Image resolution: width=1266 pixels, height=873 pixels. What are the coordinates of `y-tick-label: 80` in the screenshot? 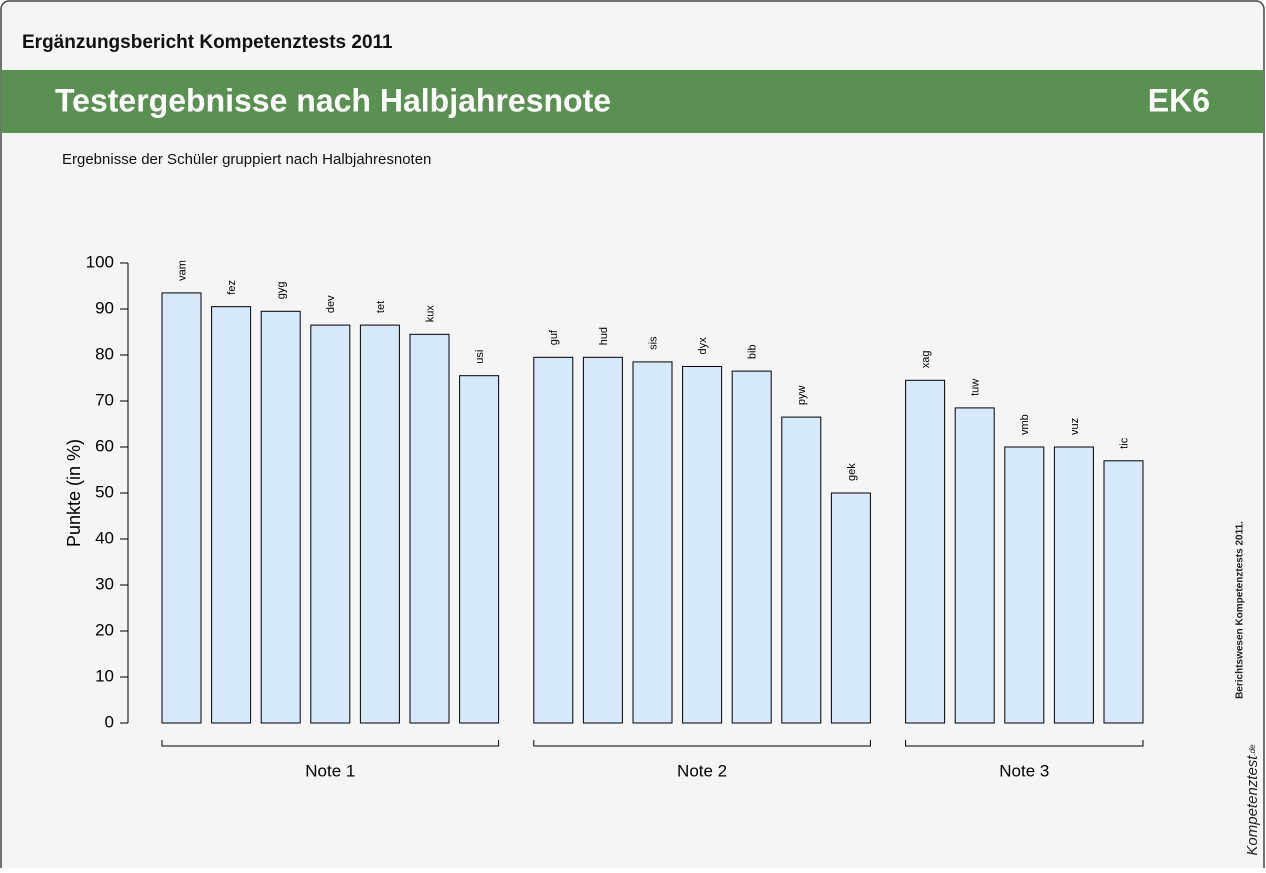 It's located at (104, 353).